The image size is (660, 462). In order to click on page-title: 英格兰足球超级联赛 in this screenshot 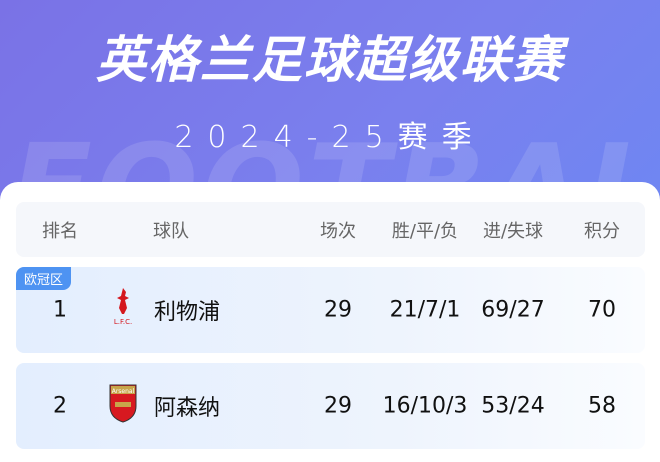, I will do `click(330, 60)`.